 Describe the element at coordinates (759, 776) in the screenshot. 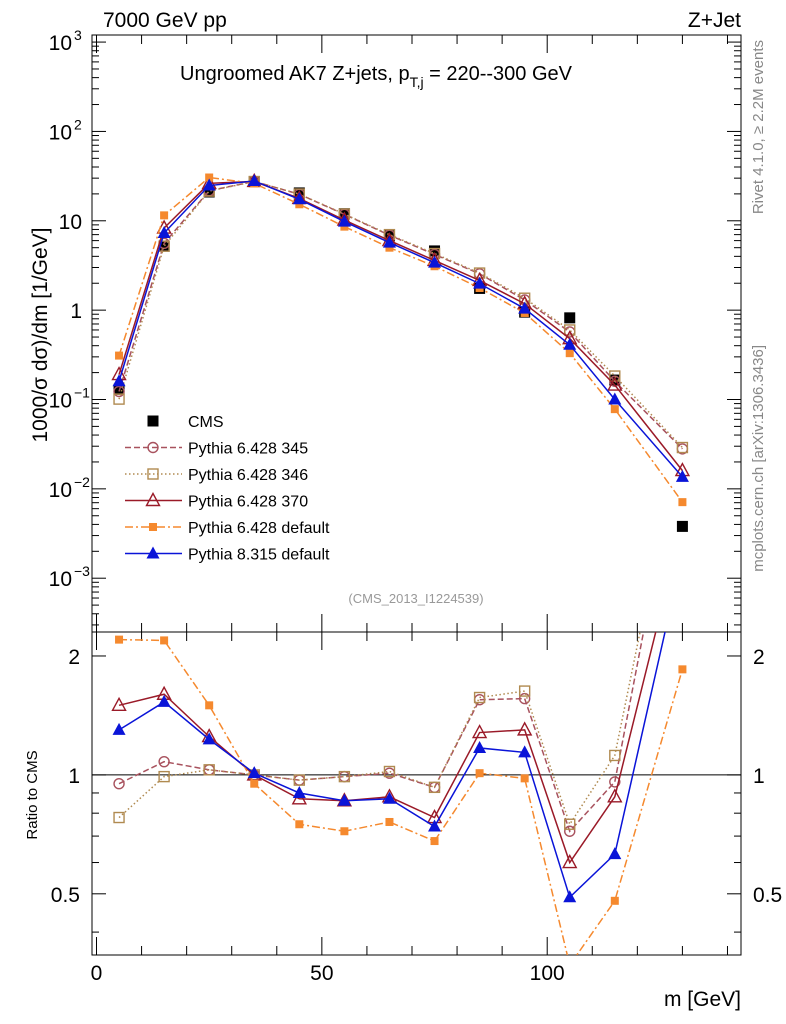

I see `ratio-ytick-label-right: 1` at that location.